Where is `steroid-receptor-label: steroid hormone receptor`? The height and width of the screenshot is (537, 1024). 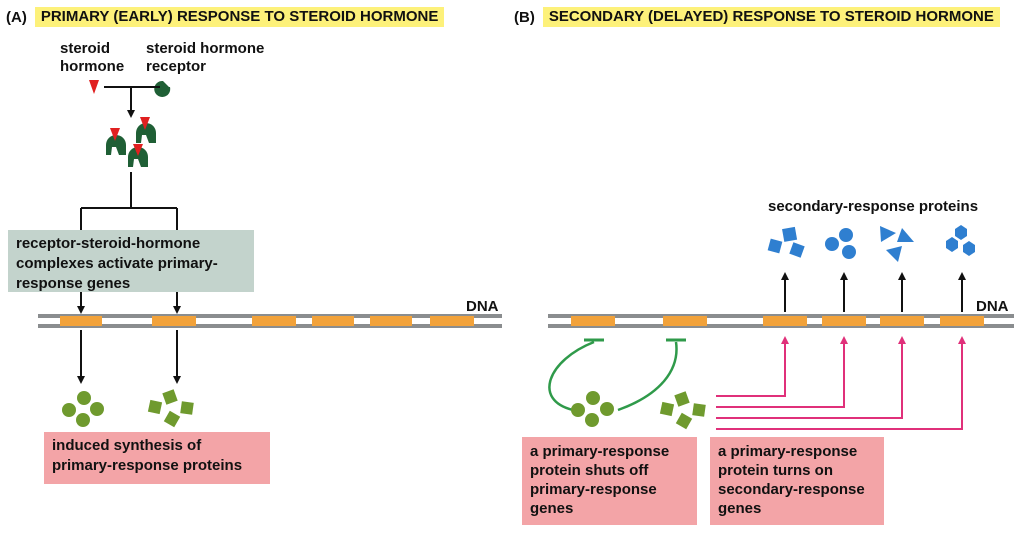
steroid-receptor-label: steroid hormone receptor is located at coordinates (205, 58).